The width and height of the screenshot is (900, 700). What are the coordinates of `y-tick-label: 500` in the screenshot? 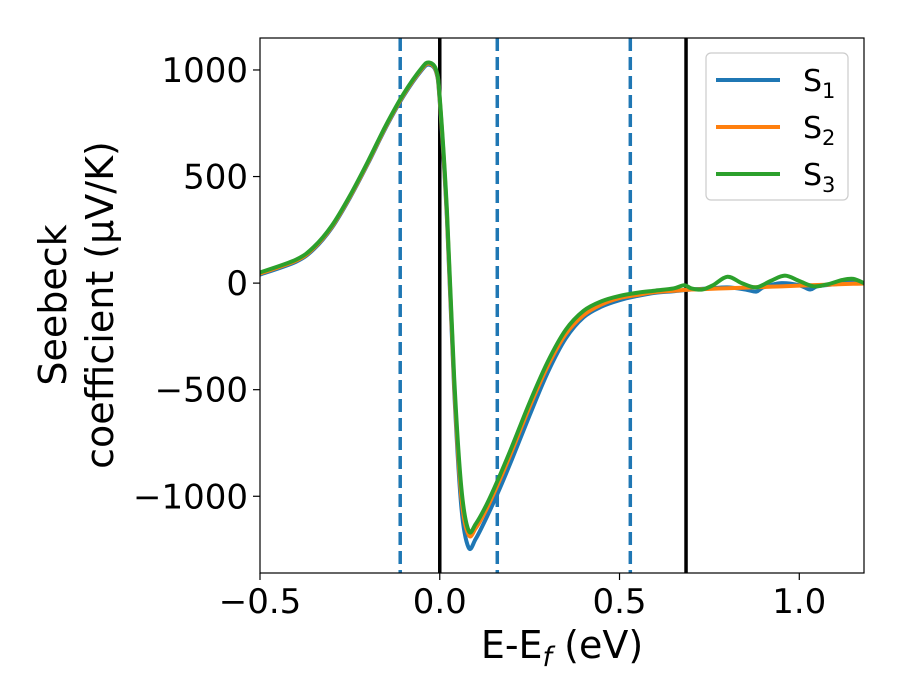 It's located at (215, 178).